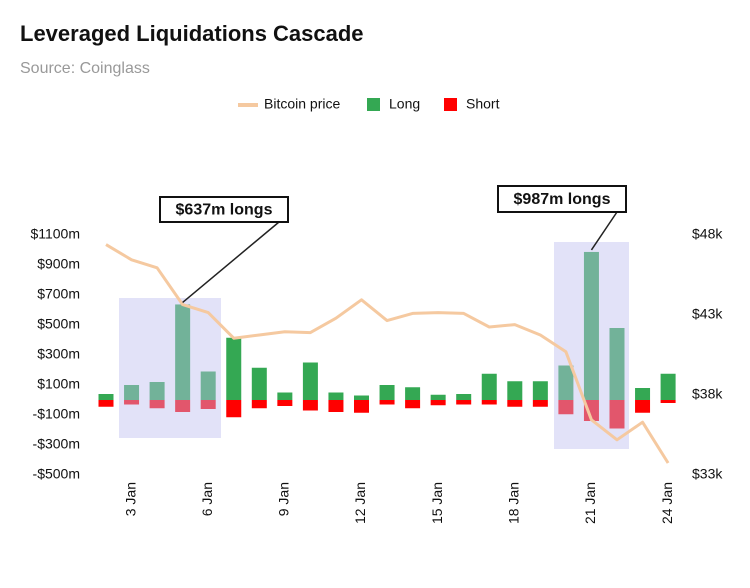 This screenshot has width=750, height=588. I want to click on y2-tick-label: $38k, so click(707, 394).